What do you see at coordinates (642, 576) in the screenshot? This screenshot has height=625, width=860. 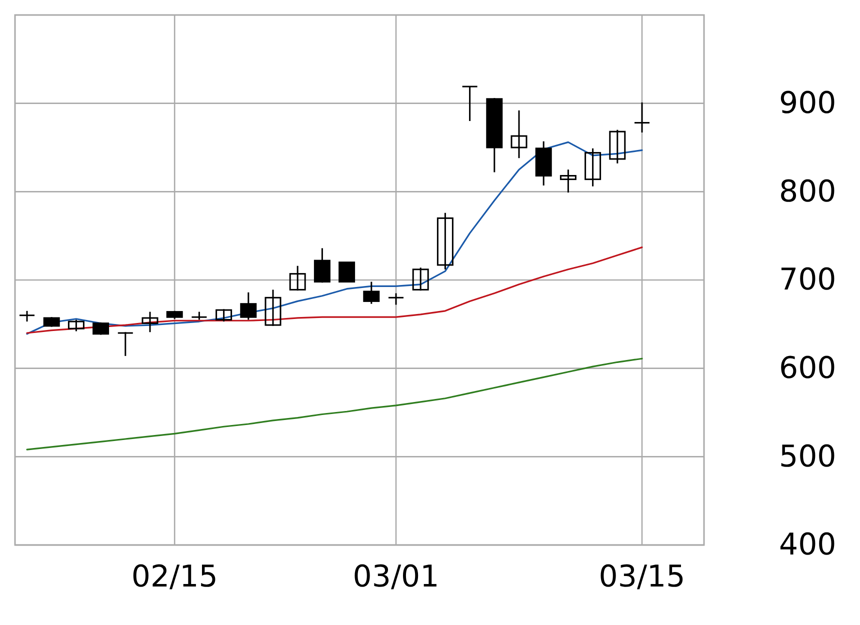 I see `x-tick-label: 03/15` at bounding box center [642, 576].